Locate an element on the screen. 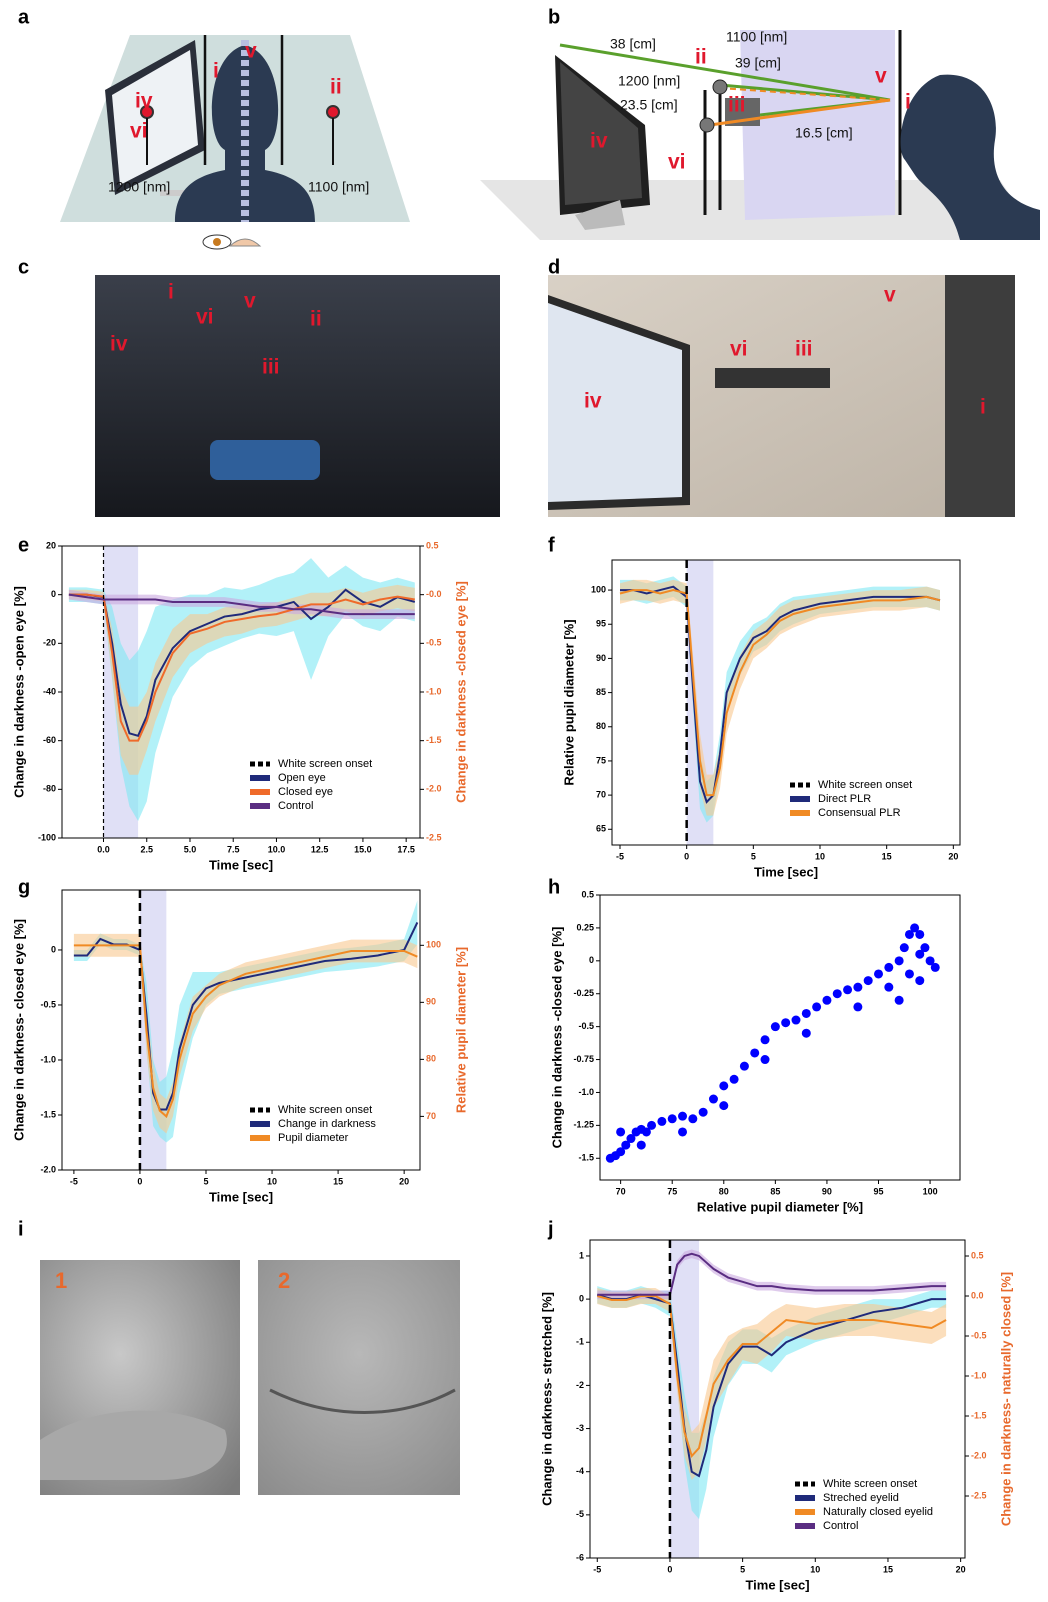 The height and width of the screenshot is (1602, 1048). y-axis-label: Change in darkness -open eye [%] is located at coordinates (18, 692).